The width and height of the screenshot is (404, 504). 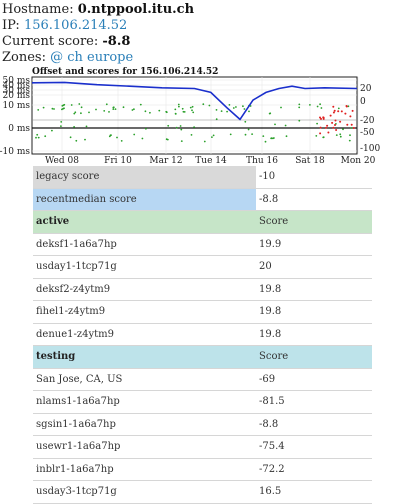 I want to click on zones-link: @ ch europe, so click(x=92, y=57).